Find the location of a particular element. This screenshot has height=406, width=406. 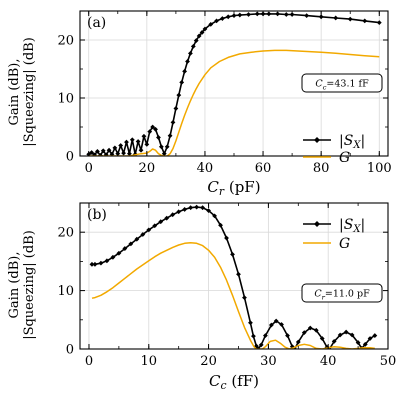

x-tick-label: 20 is located at coordinates (147, 168).